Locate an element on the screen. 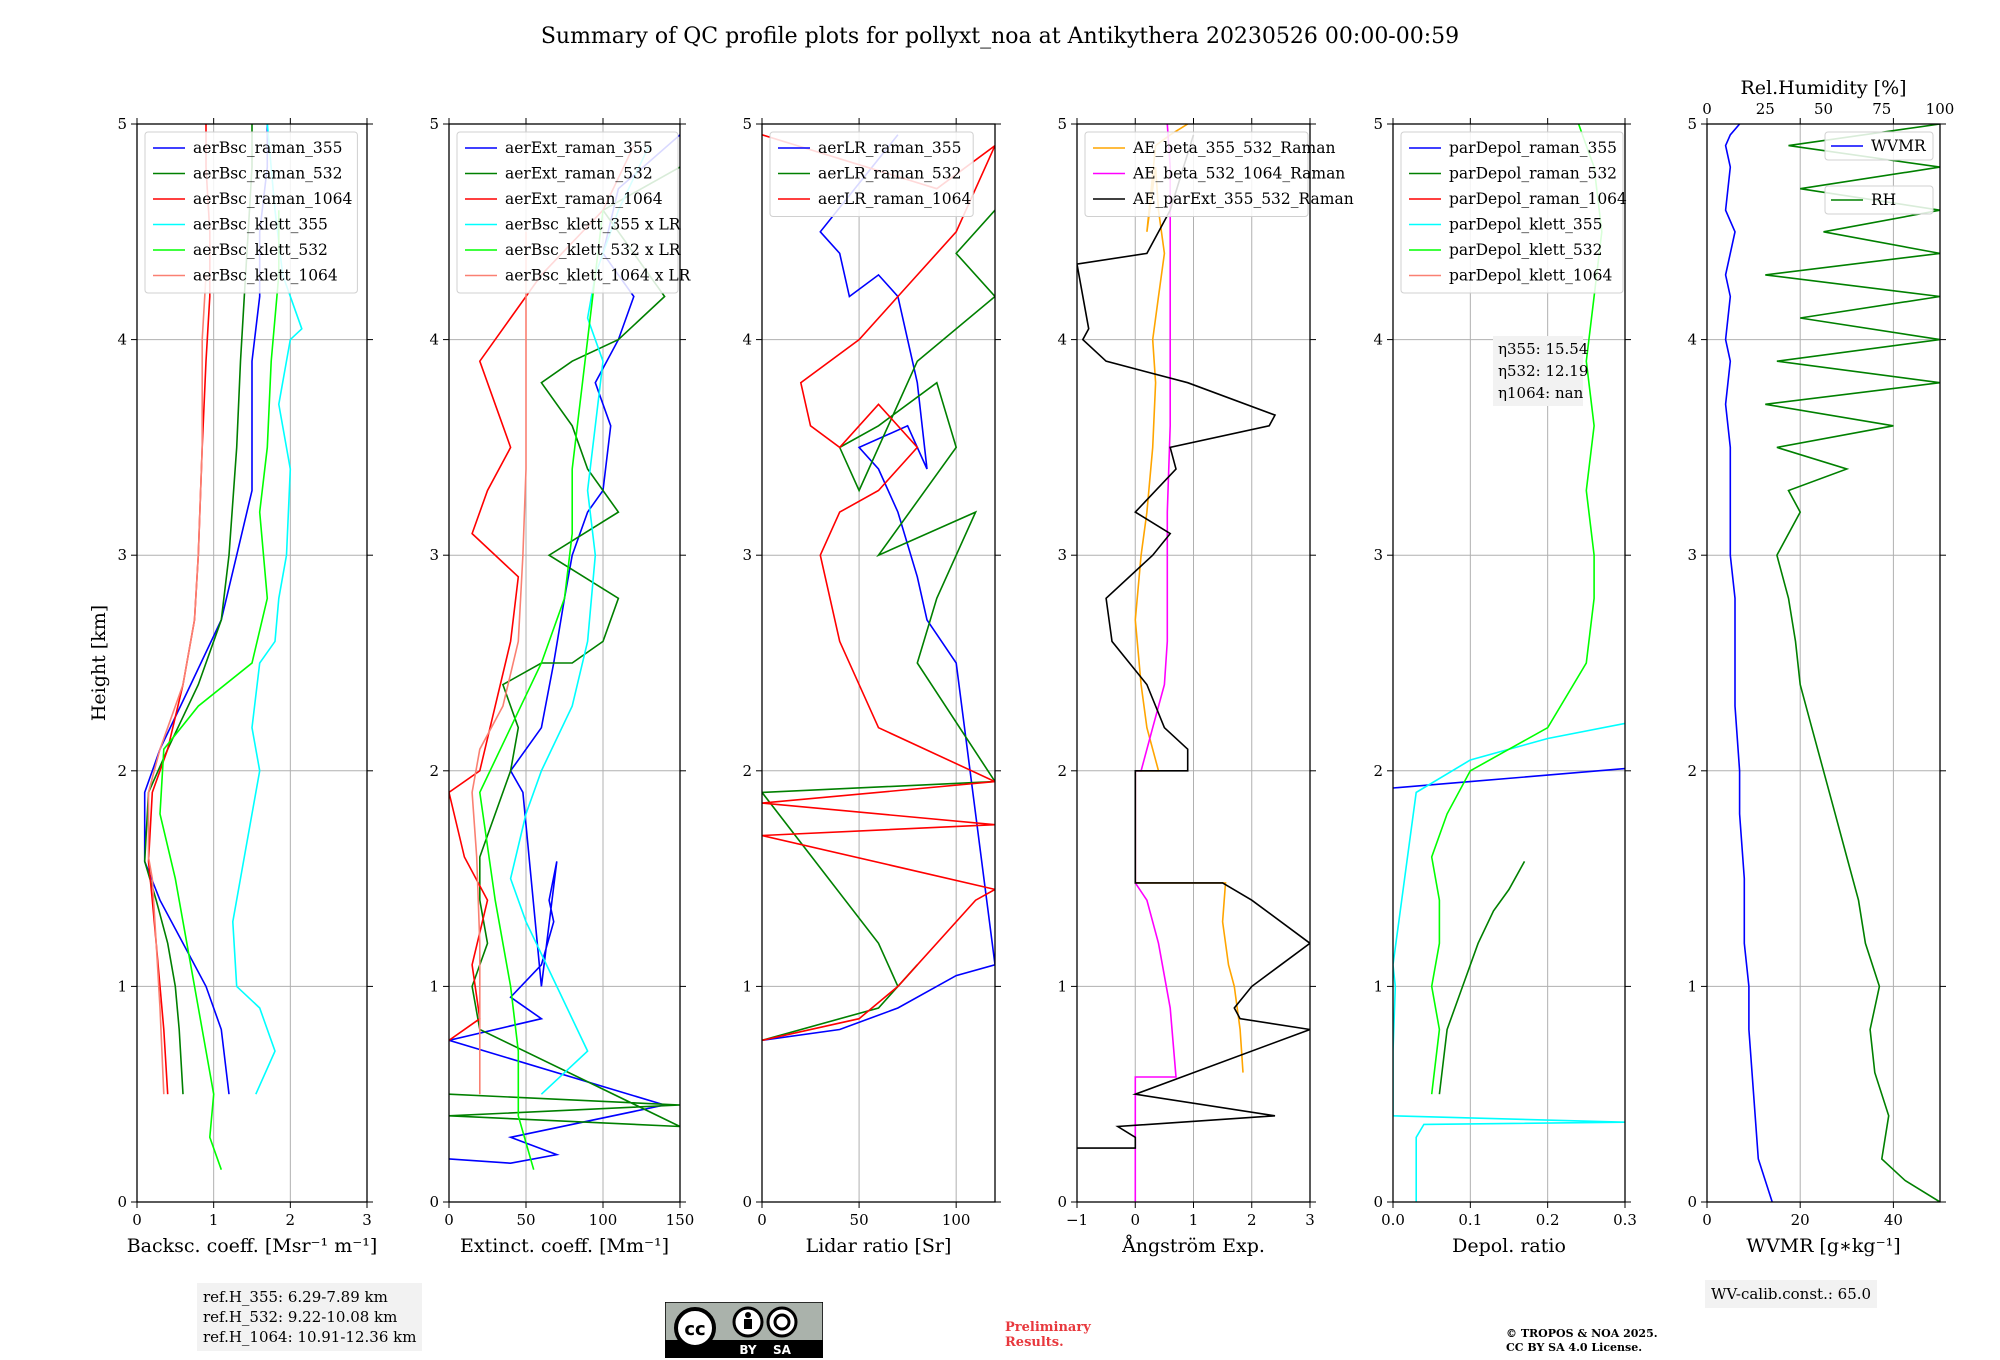  legend-label-3: parDepol_klett_355 is located at coordinates (1525, 225).